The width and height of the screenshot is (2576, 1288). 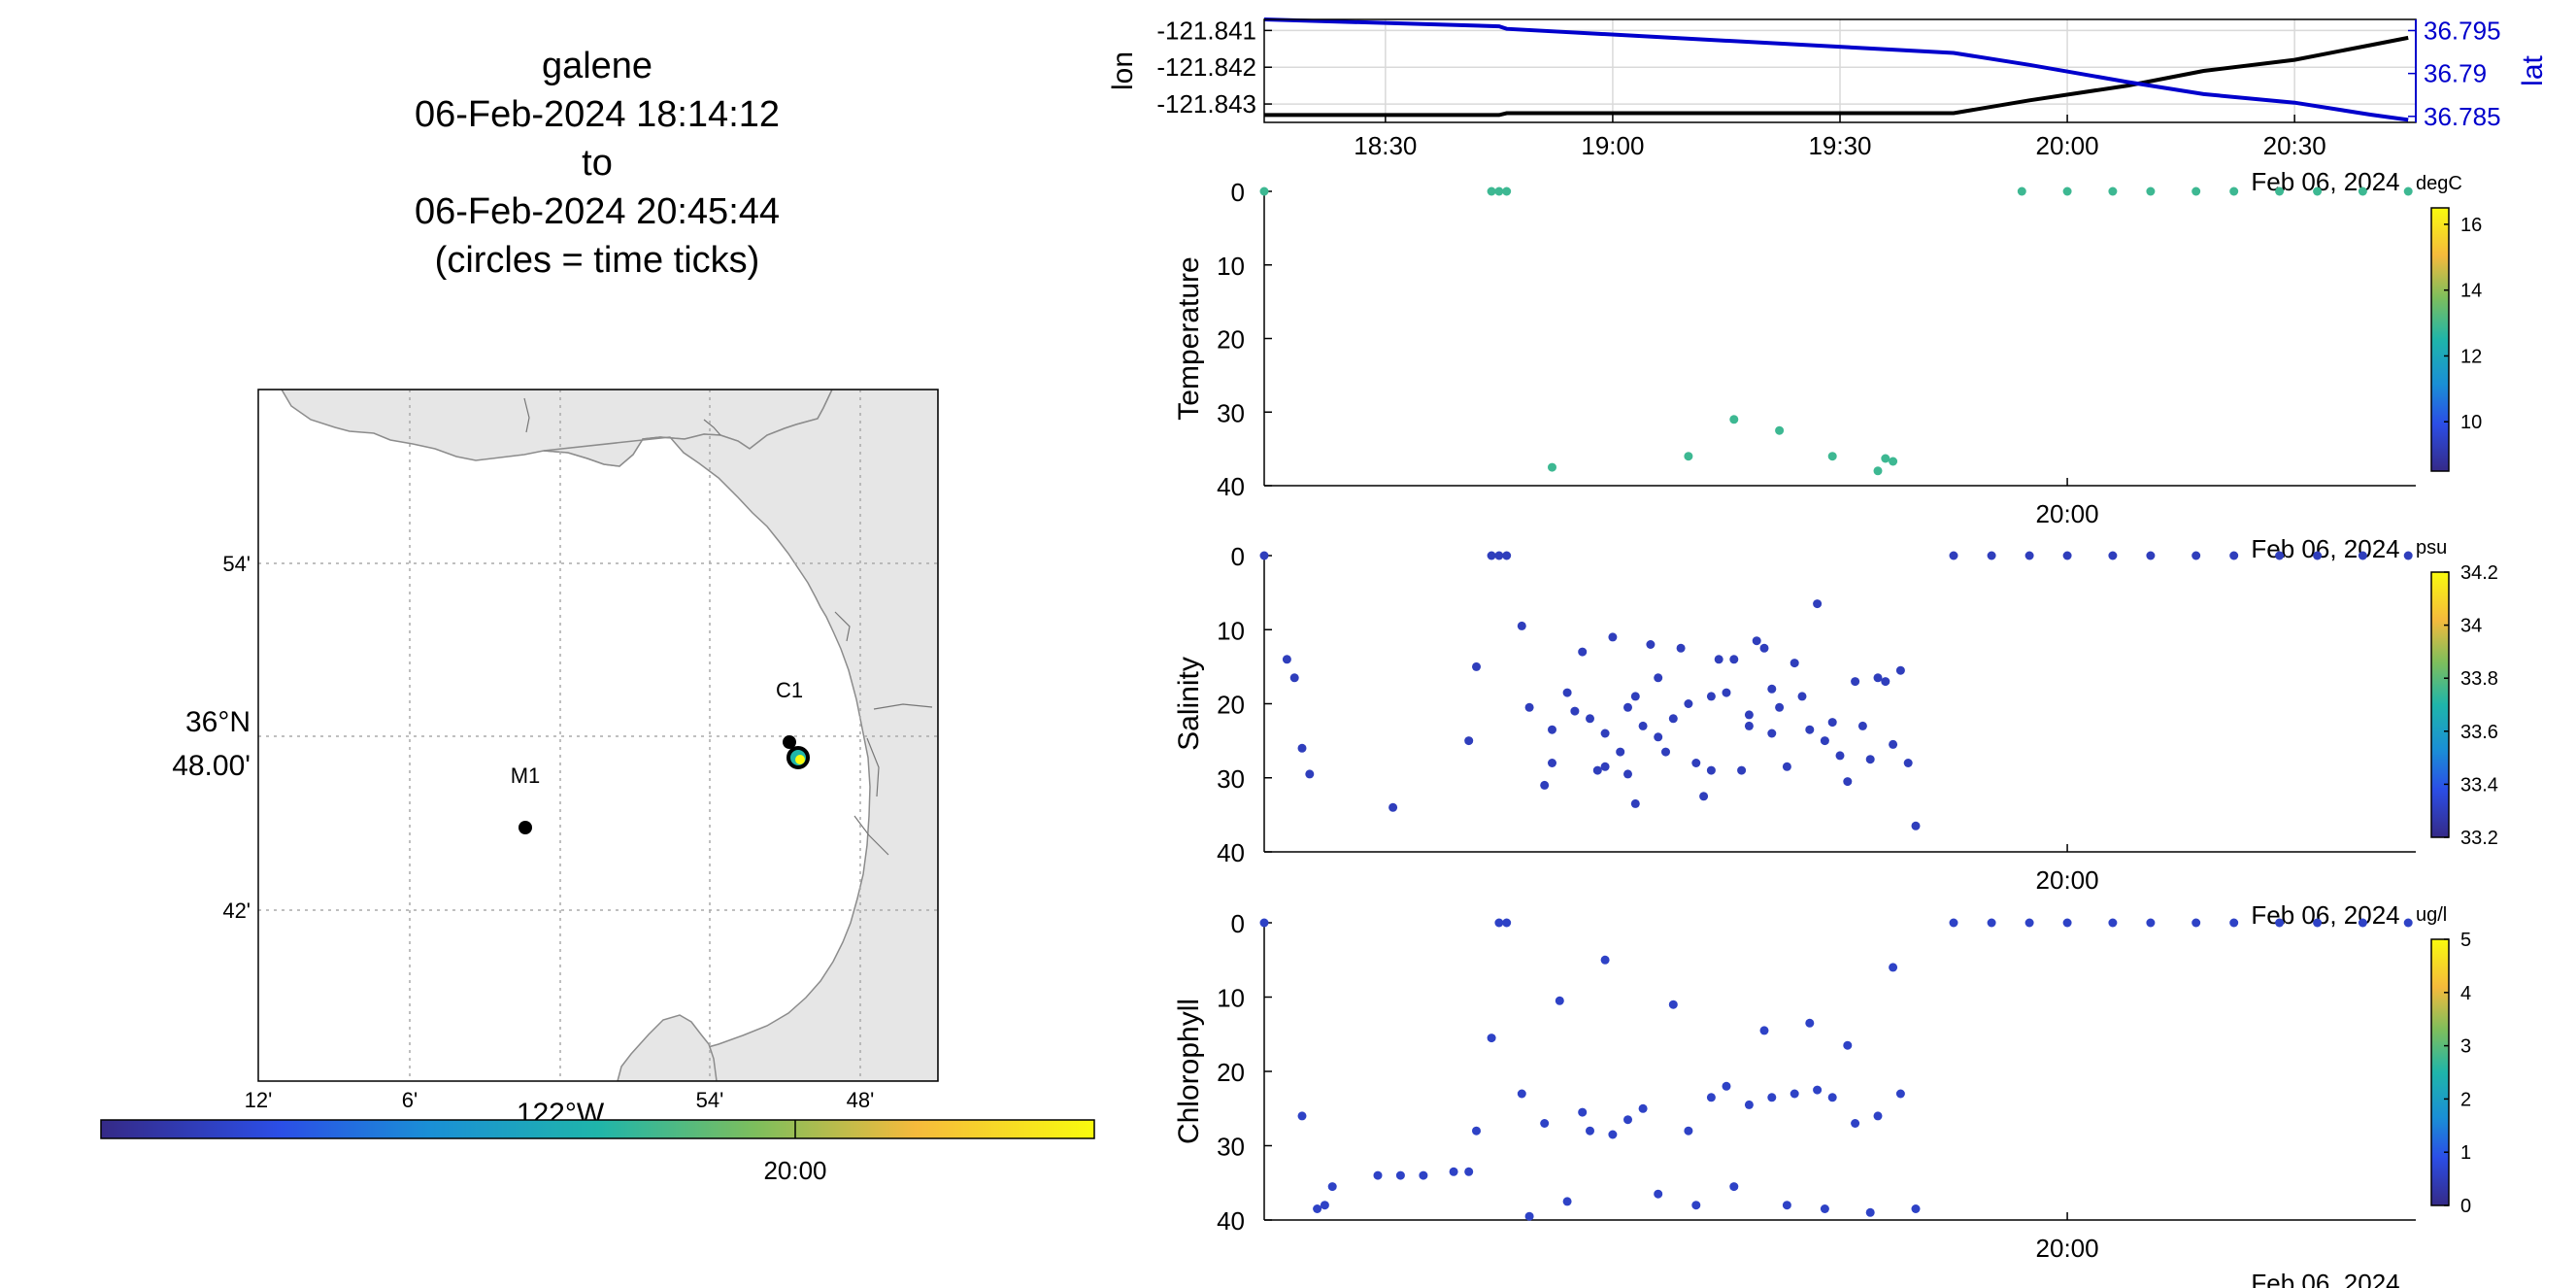 I want to click on chlorophyll-xtick-label: 20:00, so click(x=2067, y=1248).